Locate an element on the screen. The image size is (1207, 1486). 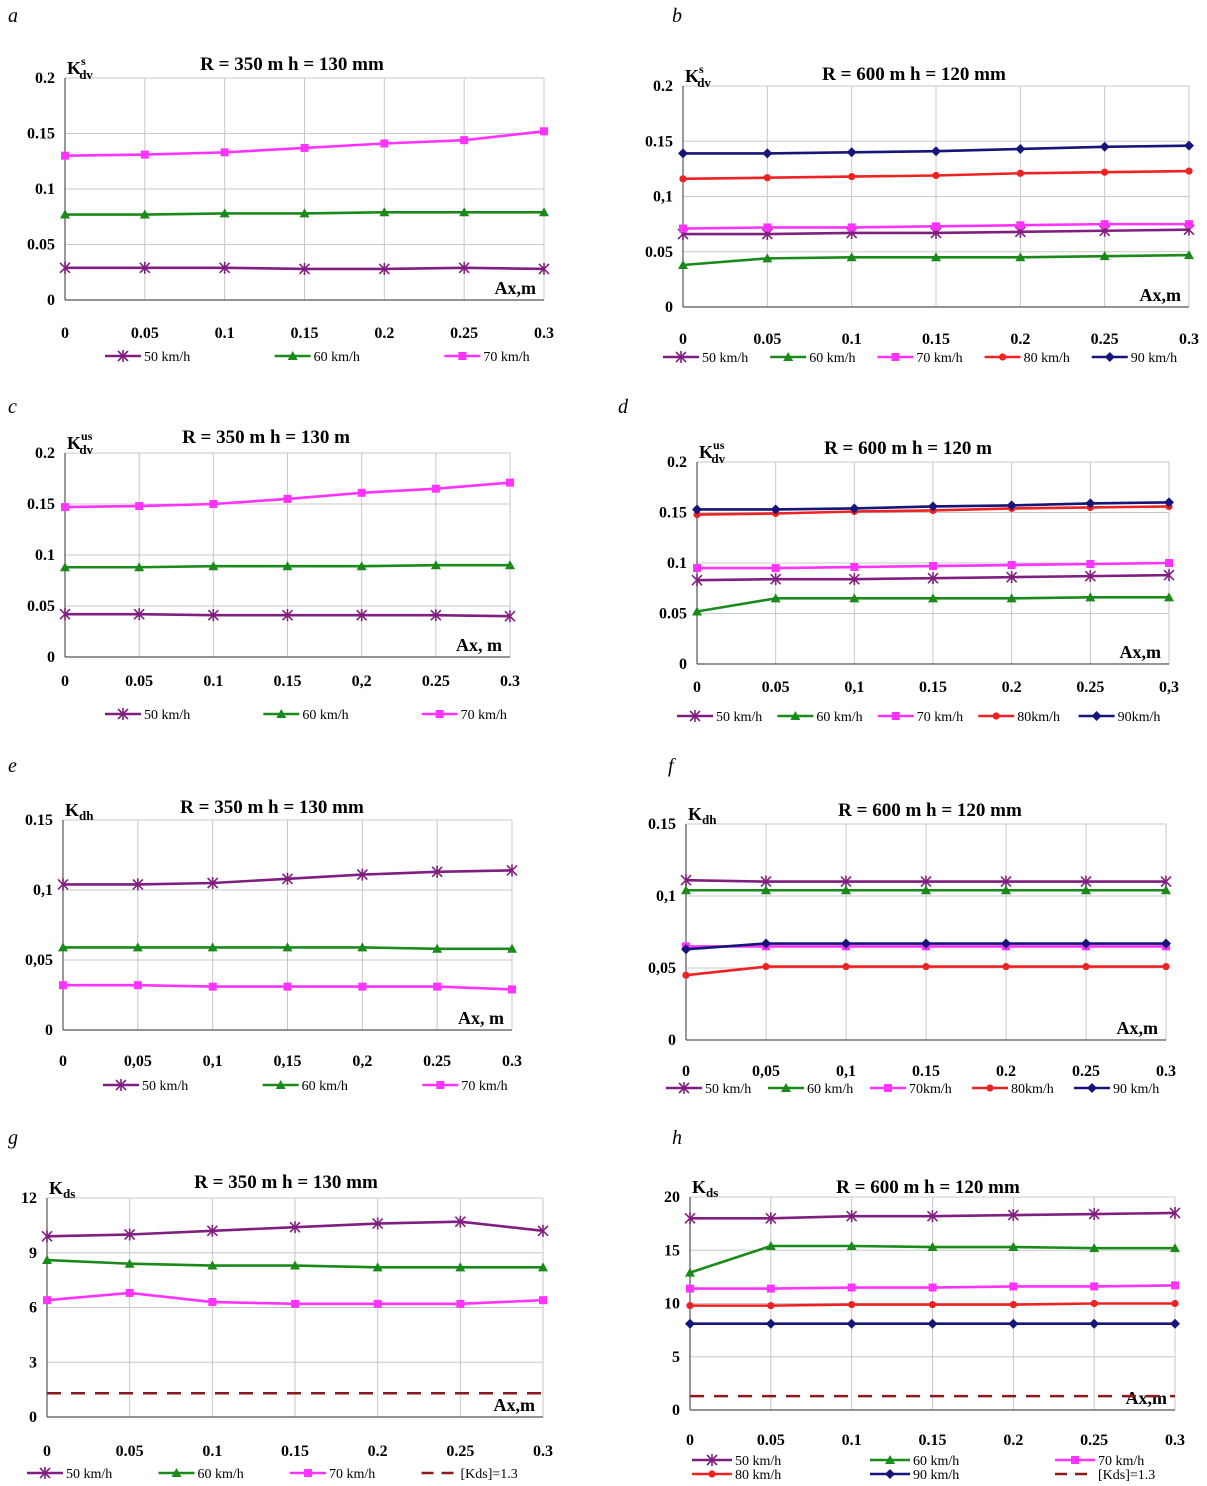
y-tick-label: 10 is located at coordinates (672, 1304).